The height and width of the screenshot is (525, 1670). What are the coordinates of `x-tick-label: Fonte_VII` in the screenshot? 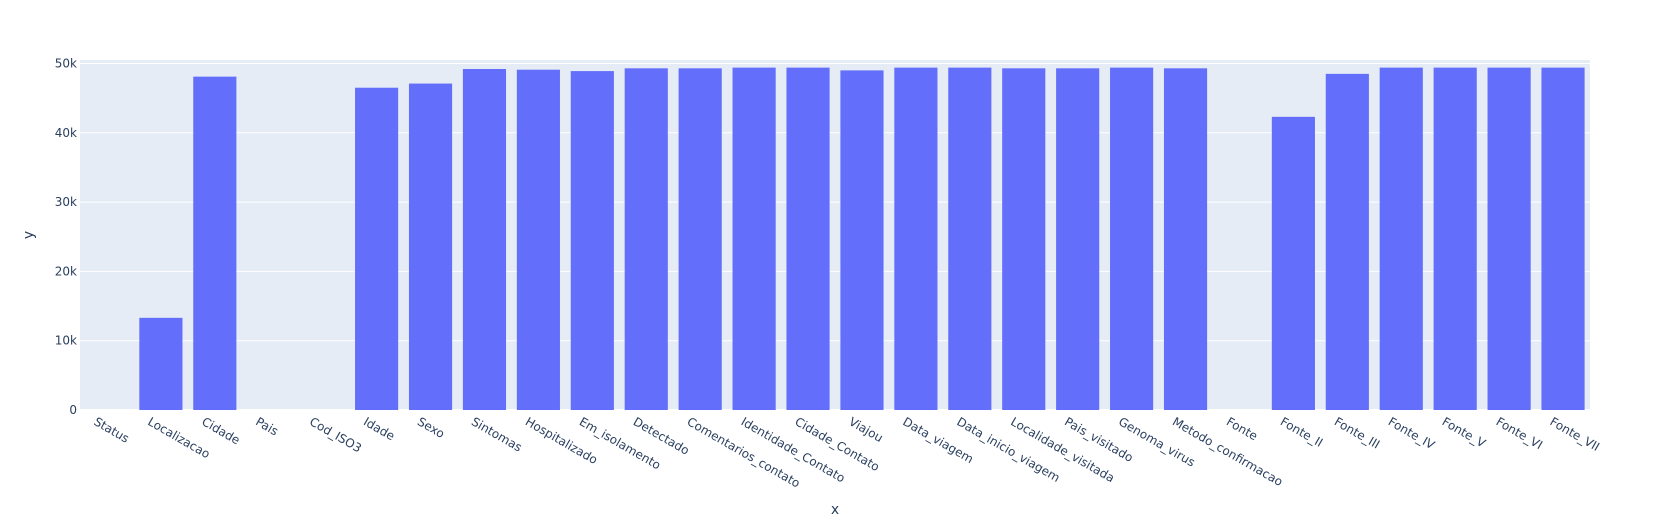 It's located at (1575, 434).